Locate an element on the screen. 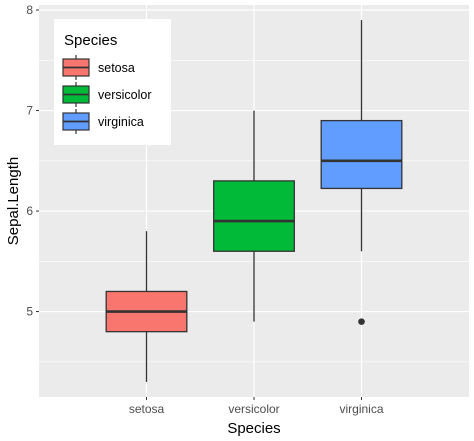  y-axis-ticks: 5 6 7 8 is located at coordinates (32, 161).